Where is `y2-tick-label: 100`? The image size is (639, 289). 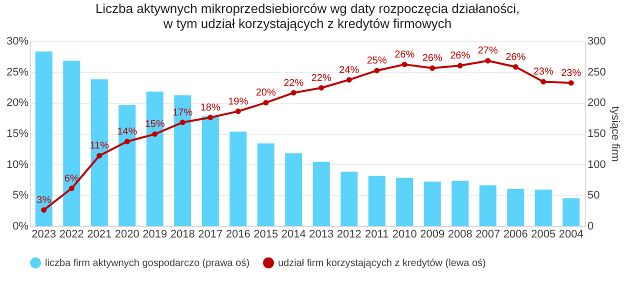
y2-tick-label: 100 is located at coordinates (597, 164).